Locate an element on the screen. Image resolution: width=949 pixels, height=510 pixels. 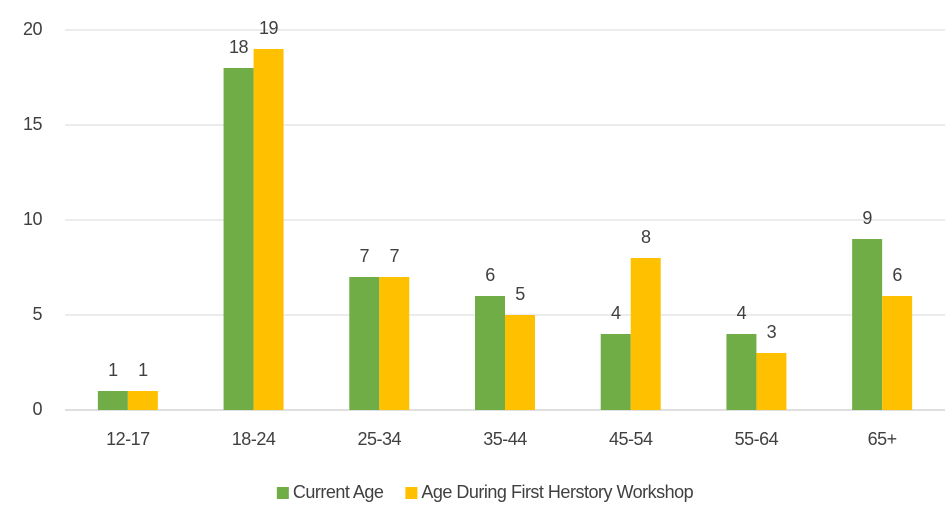
legend-label: Age During First Herstory Workshop is located at coordinates (557, 492).